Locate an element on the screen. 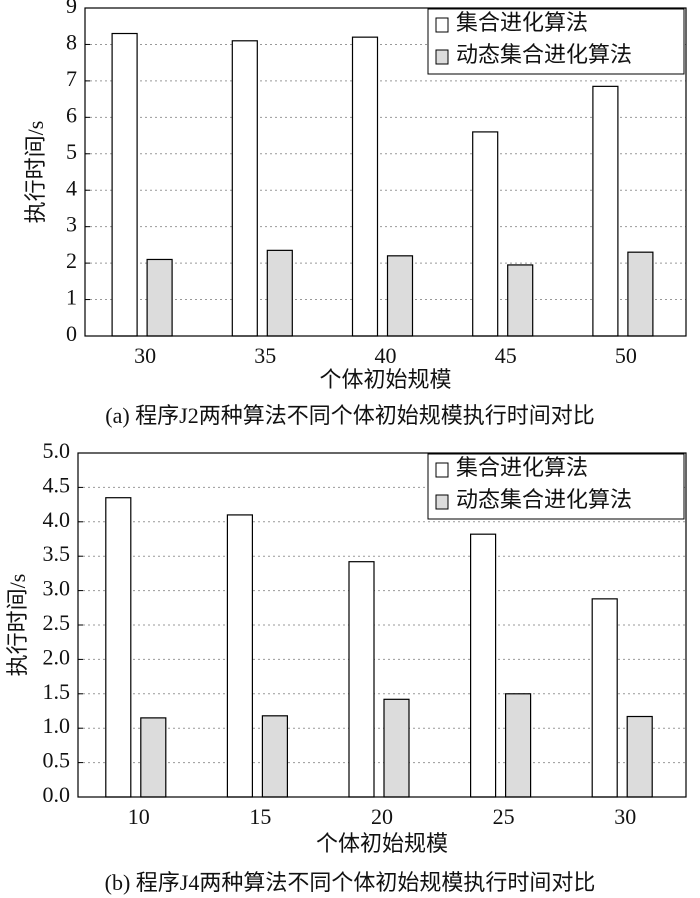 The height and width of the screenshot is (898, 700). y-tick-label: 1 is located at coordinates (71, 297).